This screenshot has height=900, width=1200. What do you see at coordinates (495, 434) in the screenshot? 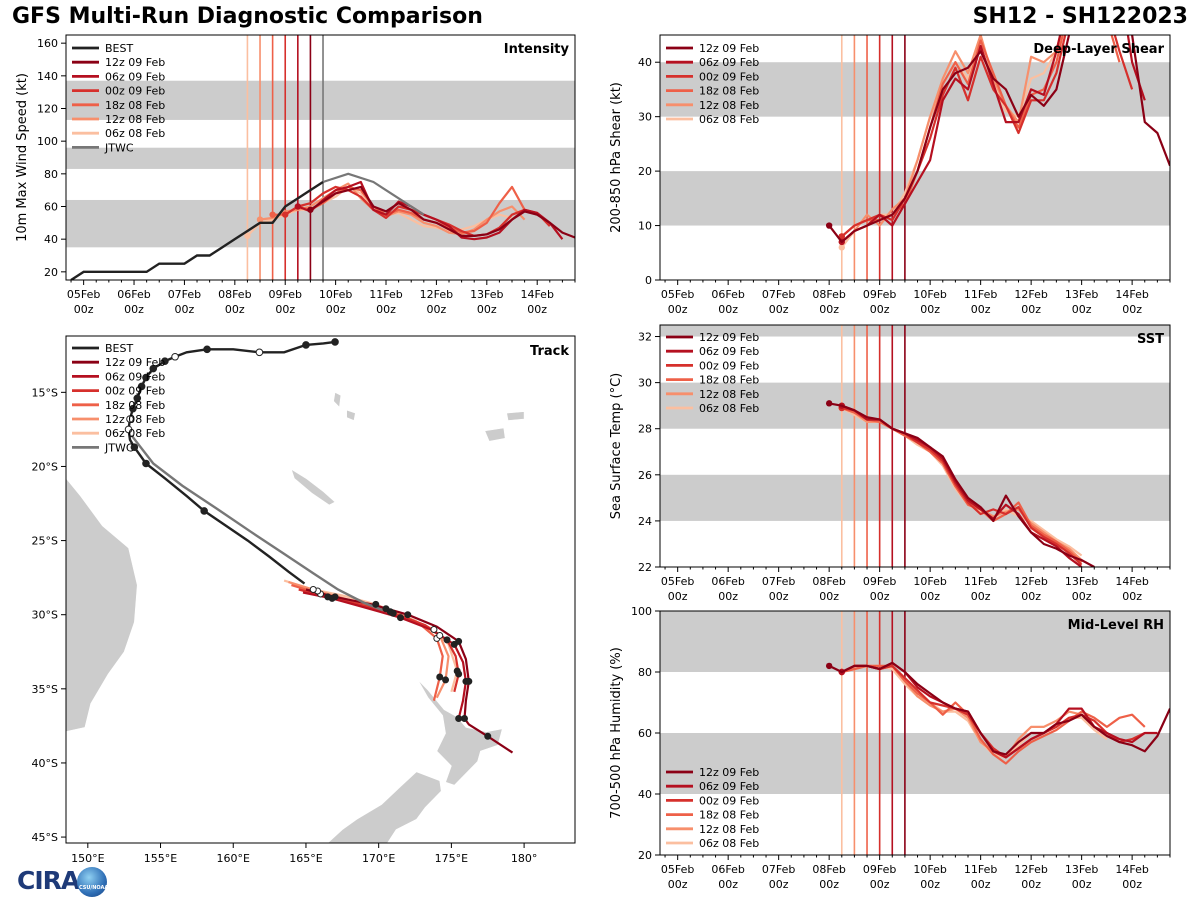
I see `fiji-land` at bounding box center [495, 434].